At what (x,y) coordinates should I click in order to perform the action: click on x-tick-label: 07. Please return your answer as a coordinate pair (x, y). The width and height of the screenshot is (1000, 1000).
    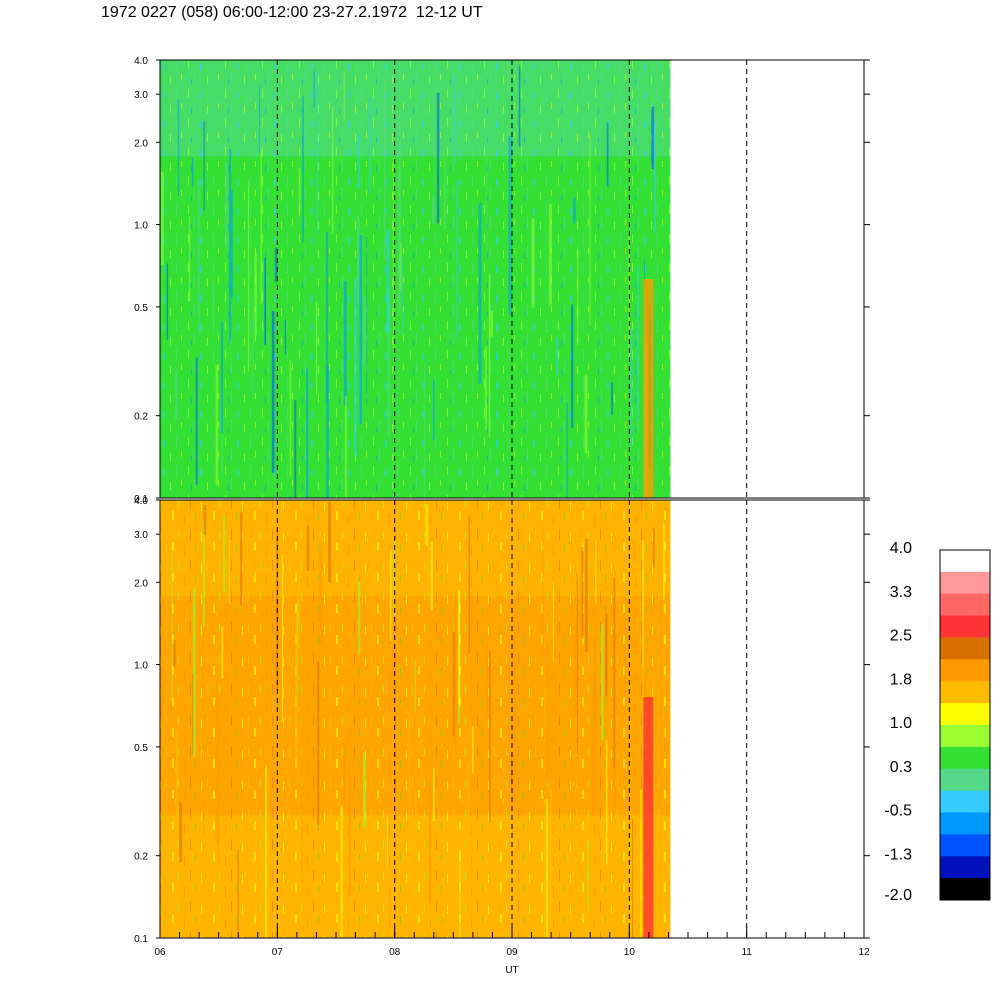
    Looking at the image, I should click on (278, 952).